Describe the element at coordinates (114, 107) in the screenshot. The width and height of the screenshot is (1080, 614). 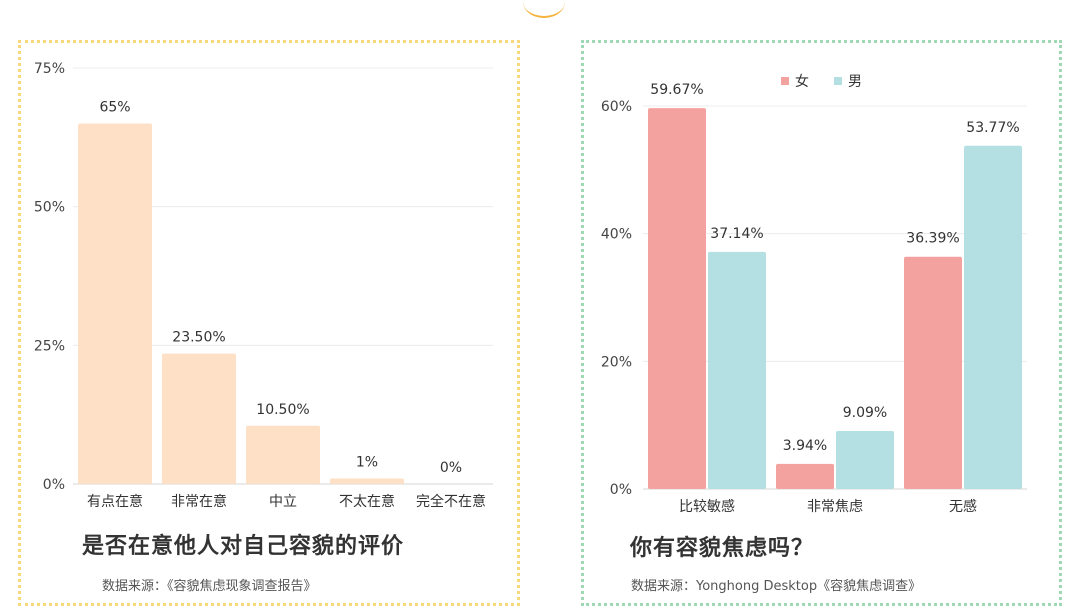
I see `left-bar-value-label: 65%` at that location.